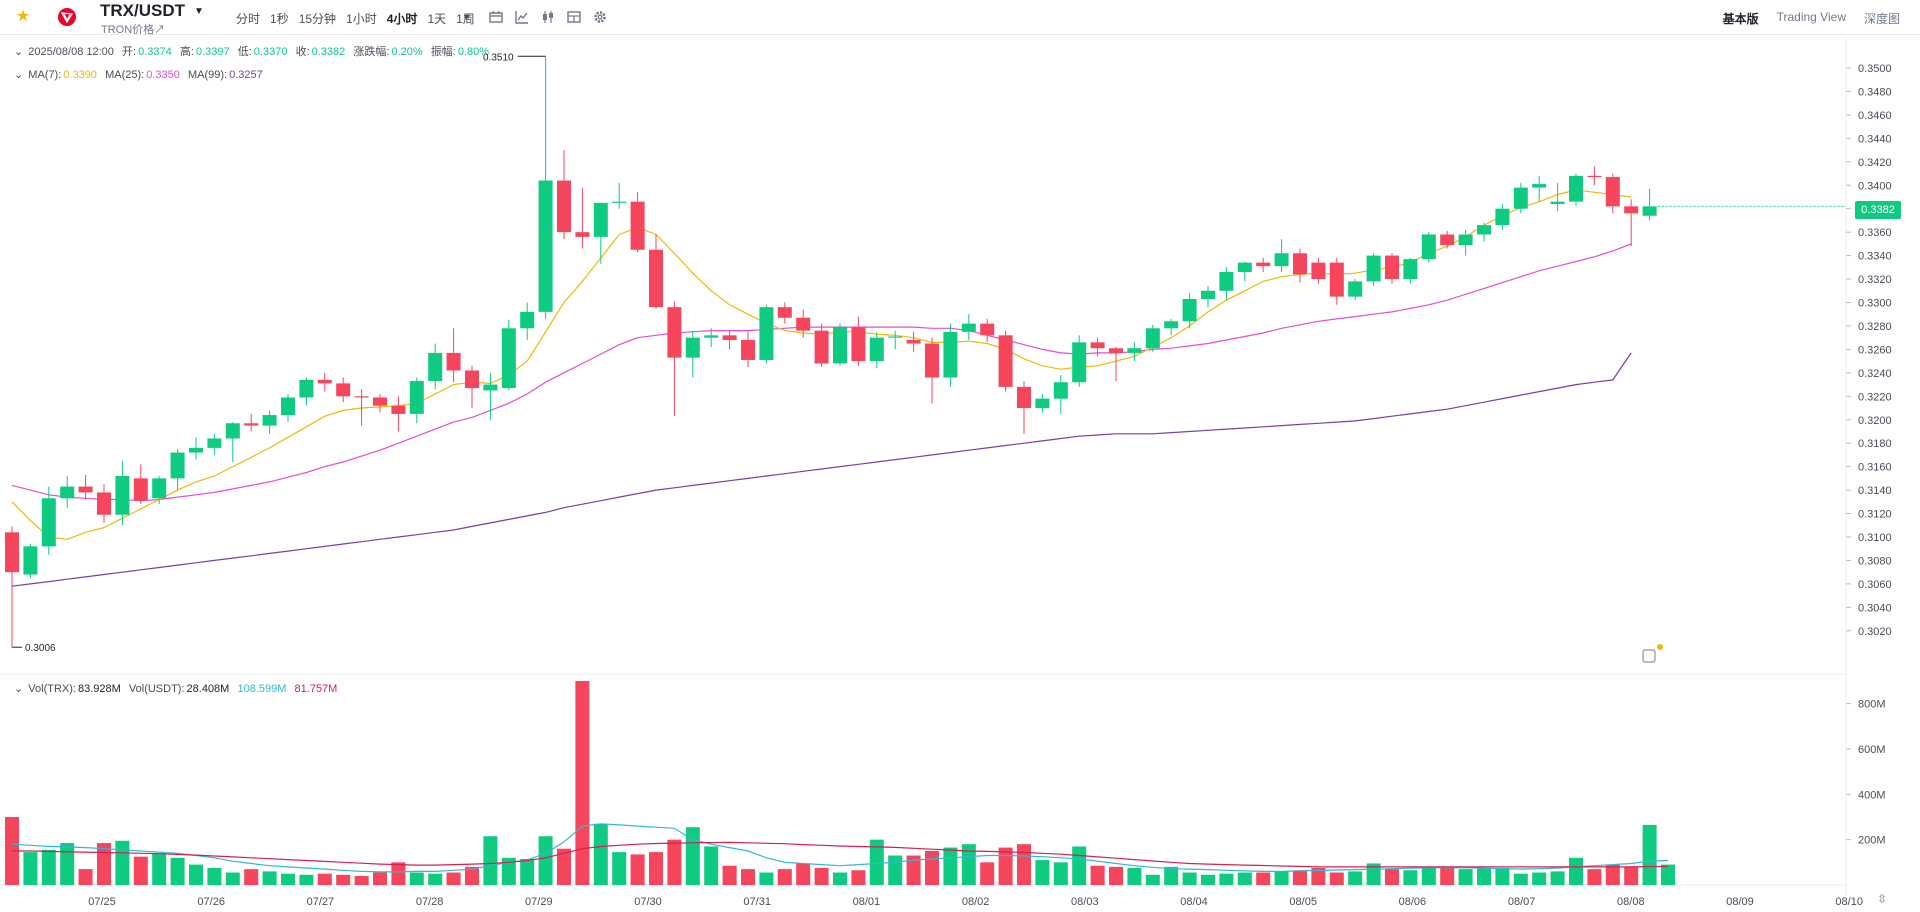 The image size is (1920, 912). I want to click on axis-settings-icon: ⇳, so click(1882, 899).